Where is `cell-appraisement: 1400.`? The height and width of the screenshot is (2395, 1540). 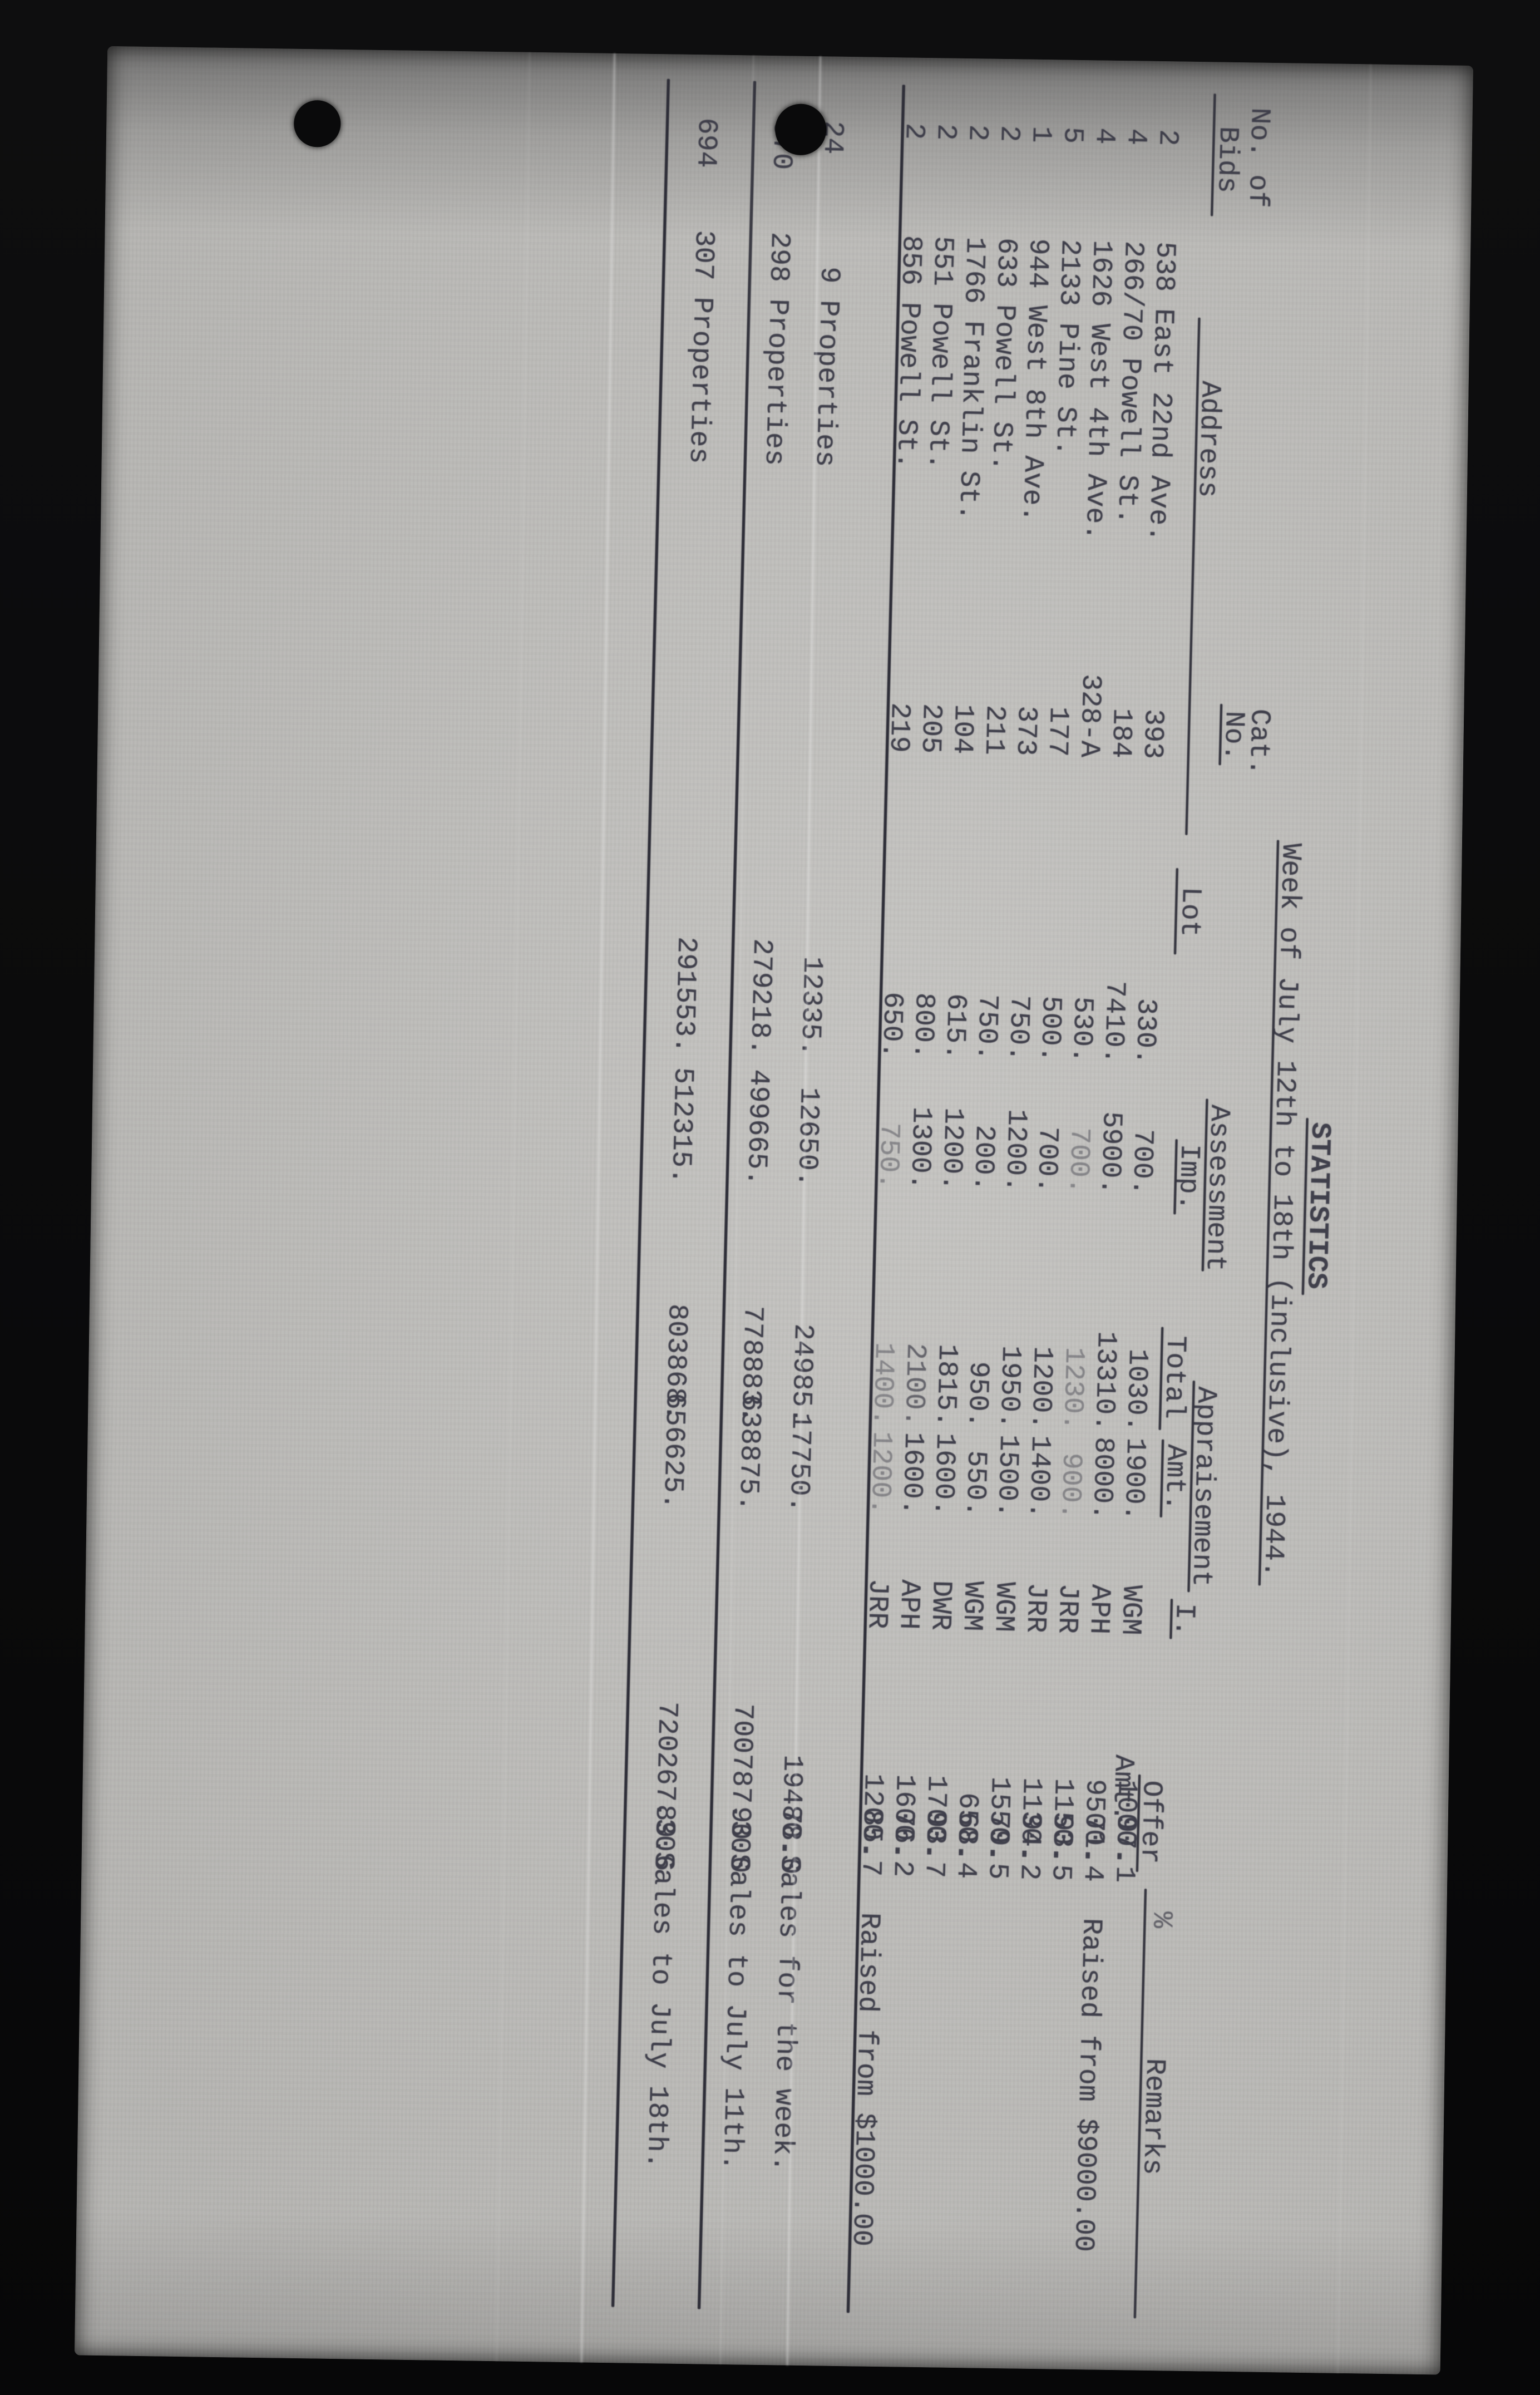 cell-appraisement: 1400. is located at coordinates (1038, 1477).